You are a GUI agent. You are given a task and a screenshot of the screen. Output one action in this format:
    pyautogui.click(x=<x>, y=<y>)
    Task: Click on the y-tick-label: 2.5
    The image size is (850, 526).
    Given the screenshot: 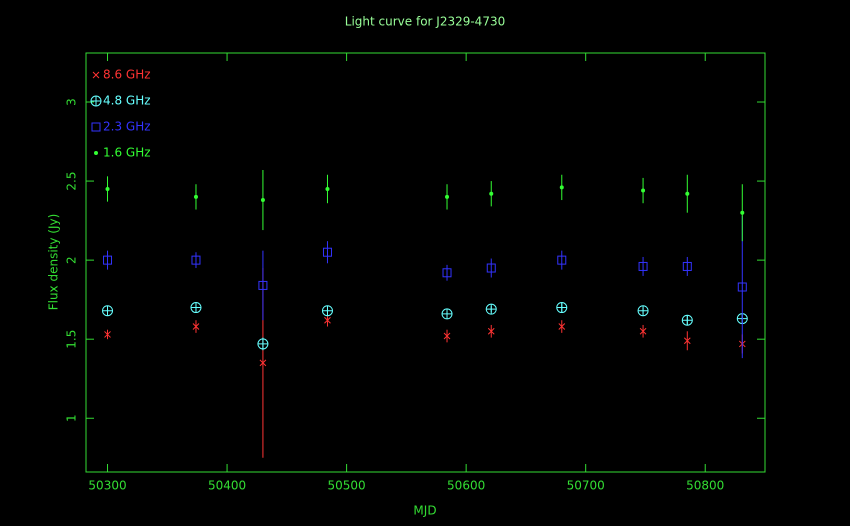 What is the action you would take?
    pyautogui.click(x=72, y=181)
    